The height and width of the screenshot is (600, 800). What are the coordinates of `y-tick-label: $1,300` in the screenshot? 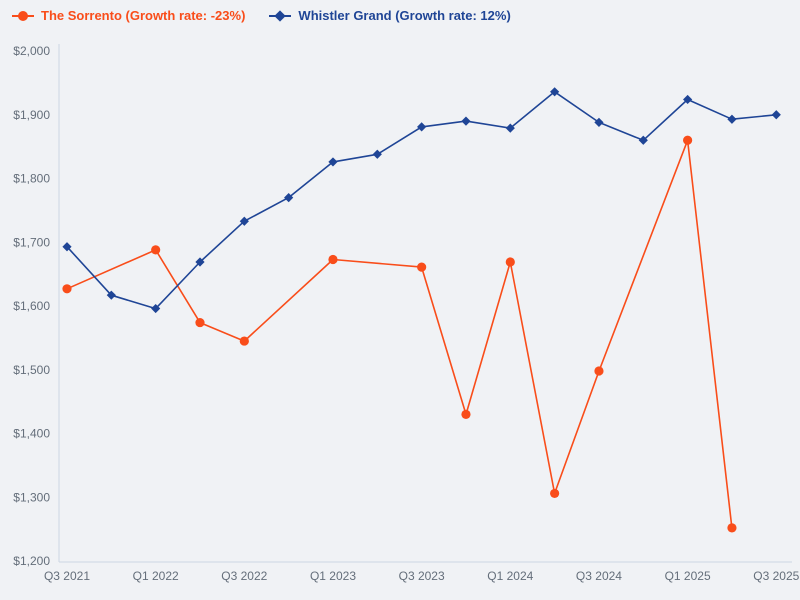 It's located at (31, 497).